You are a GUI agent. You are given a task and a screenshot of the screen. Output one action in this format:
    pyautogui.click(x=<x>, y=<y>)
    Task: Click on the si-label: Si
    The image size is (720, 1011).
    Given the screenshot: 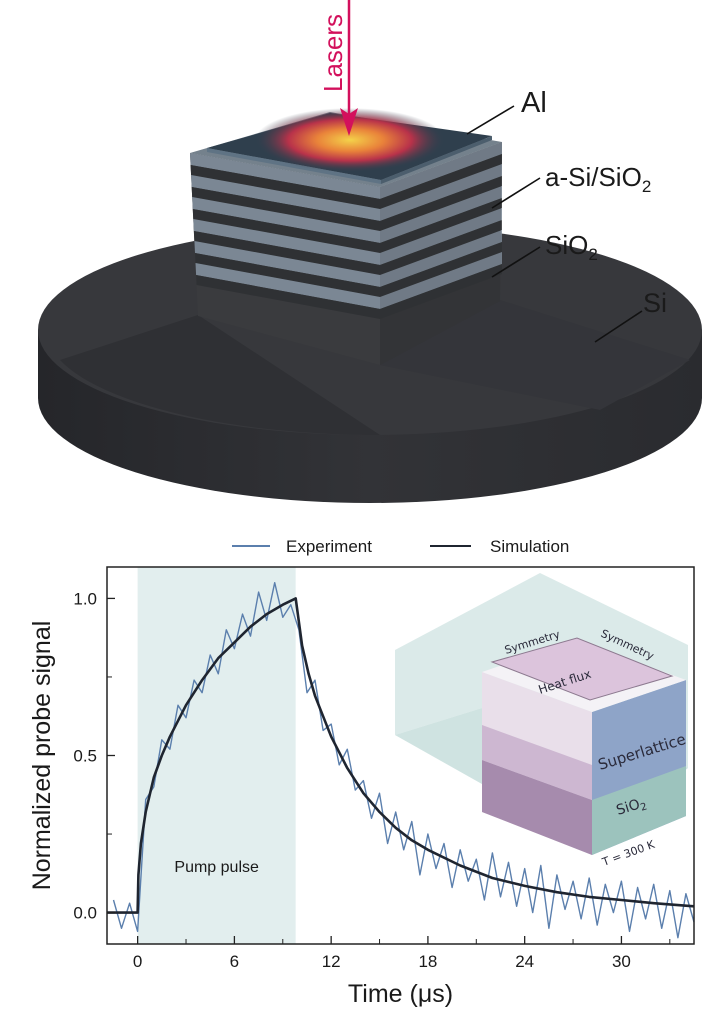 What is the action you would take?
    pyautogui.click(x=655, y=303)
    